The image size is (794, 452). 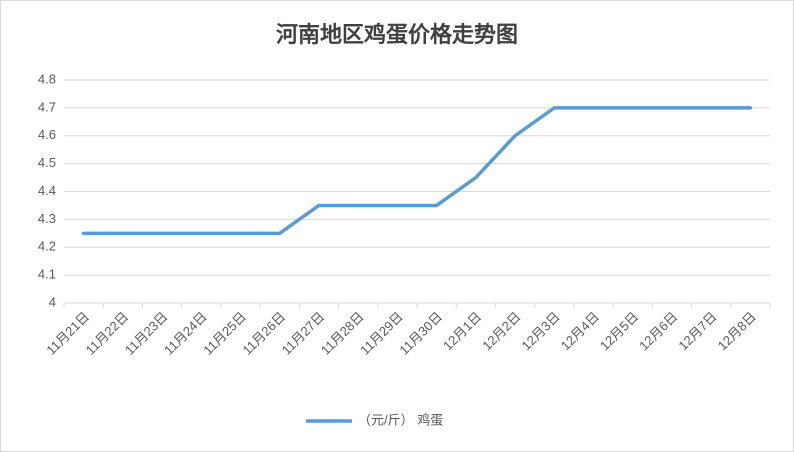 What do you see at coordinates (47, 218) in the screenshot?
I see `y-tick-label: 4.3` at bounding box center [47, 218].